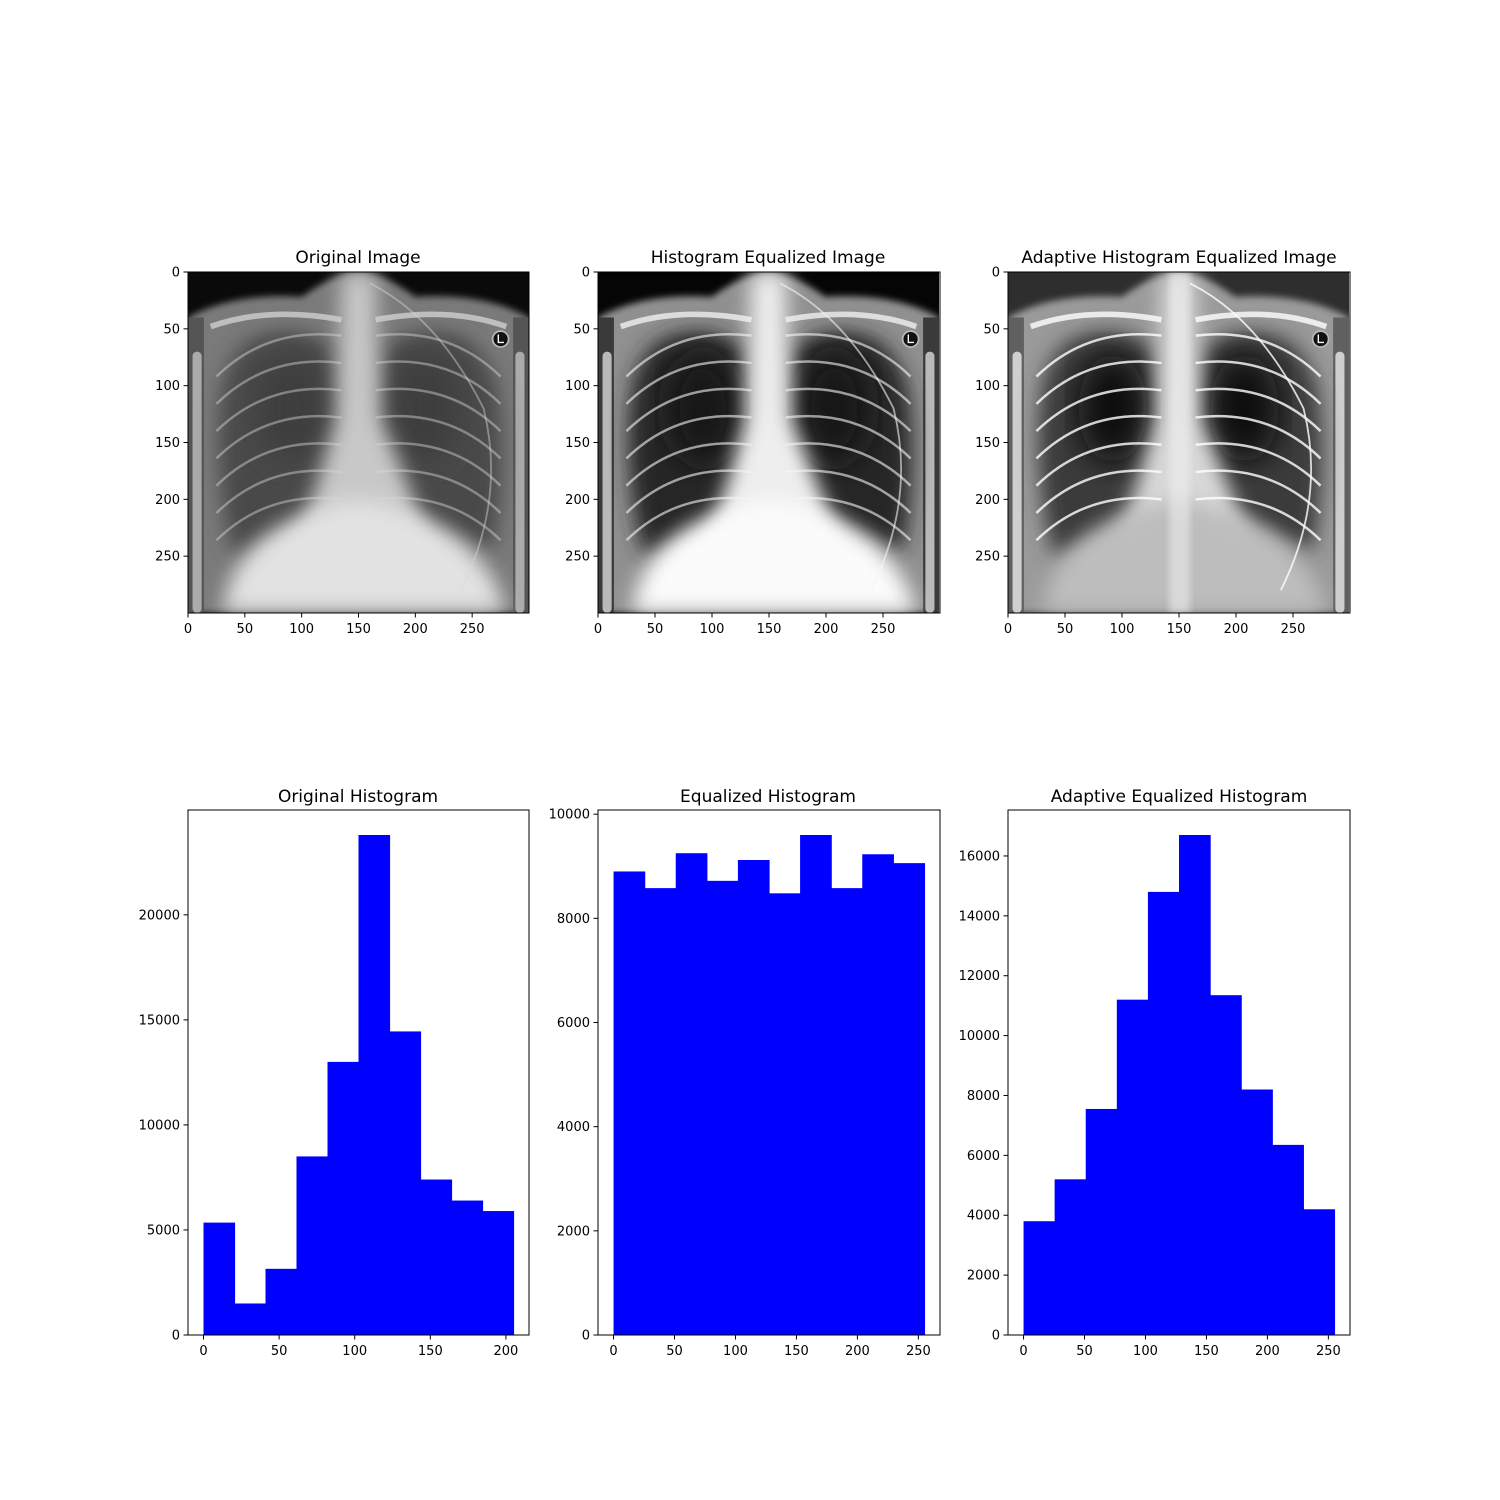 The height and width of the screenshot is (1500, 1500). I want to click on bars-original-histogram, so click(359, 1085).